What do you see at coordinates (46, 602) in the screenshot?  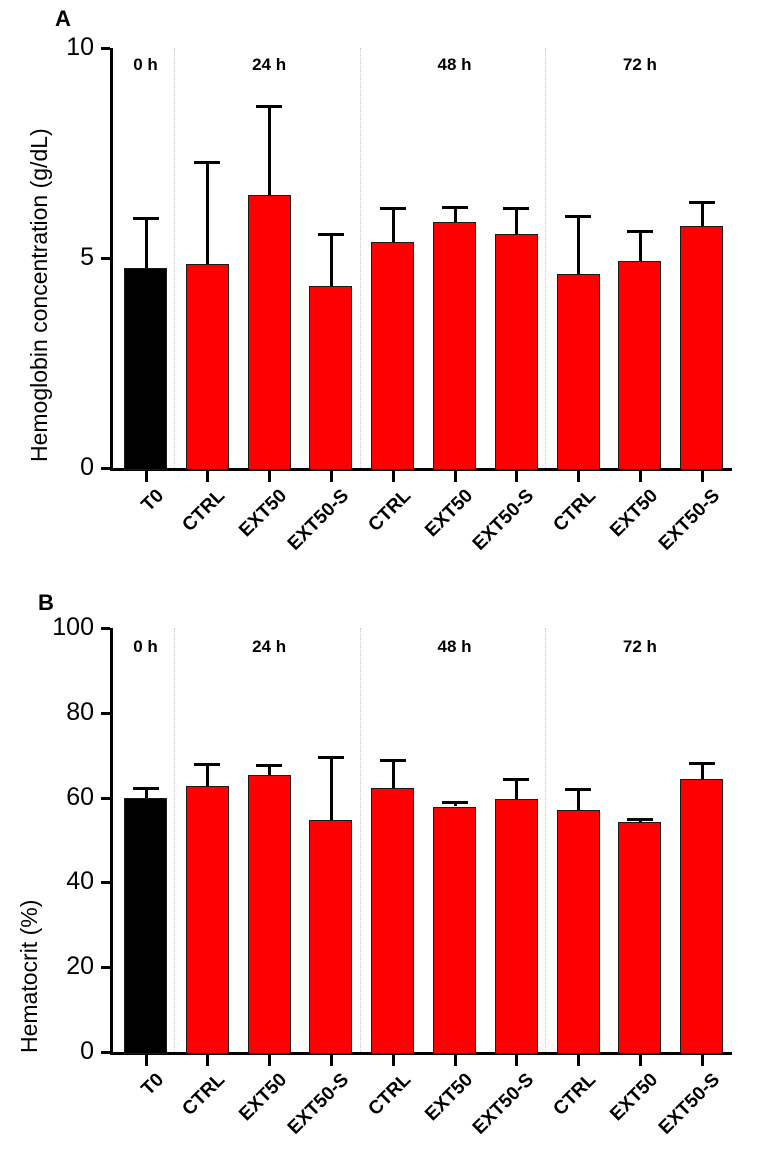 I see `panel-b-letter: B` at bounding box center [46, 602].